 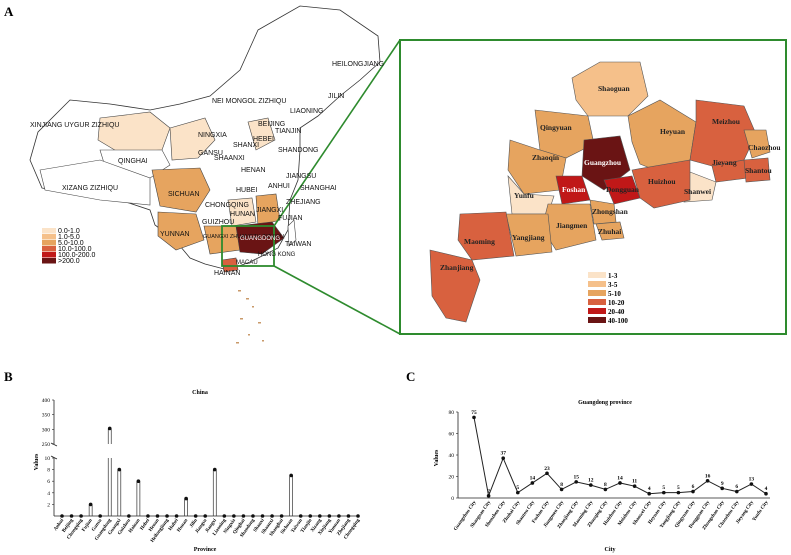 What do you see at coordinates (697, 191) in the screenshot?
I see `city-label: Shanwei` at bounding box center [697, 191].